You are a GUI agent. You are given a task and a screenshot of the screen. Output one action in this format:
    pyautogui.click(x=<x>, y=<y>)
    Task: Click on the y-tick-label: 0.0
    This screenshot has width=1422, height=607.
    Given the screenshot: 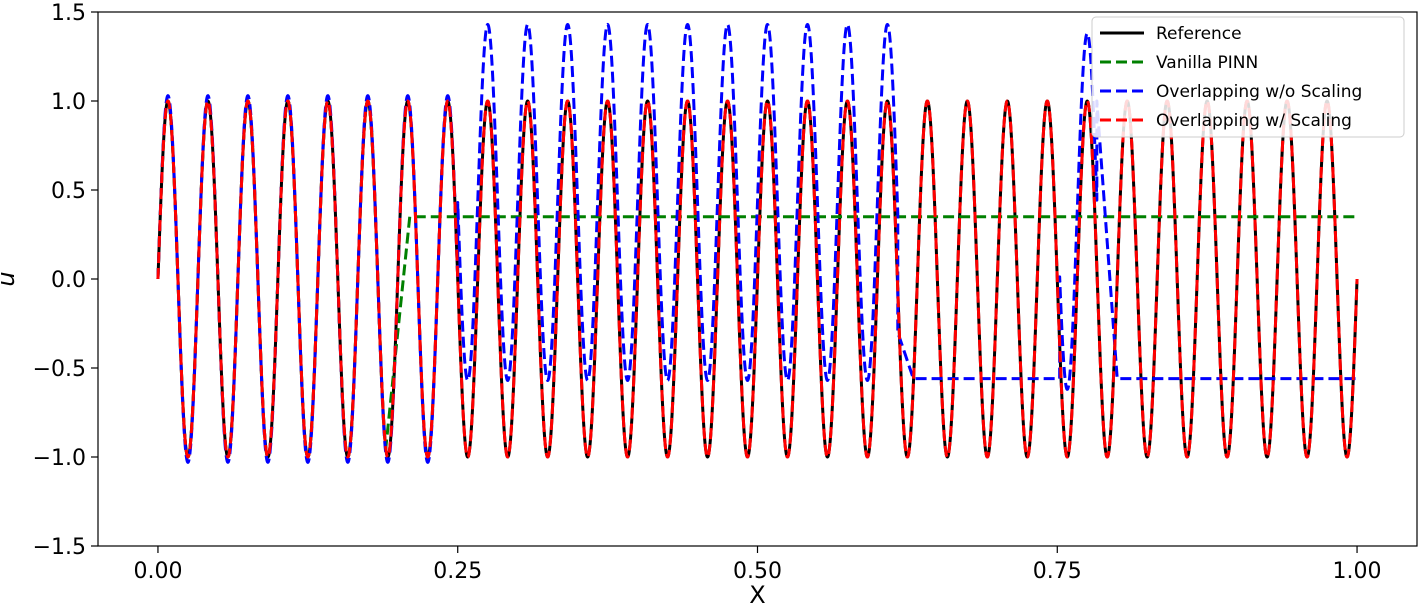 What is the action you would take?
    pyautogui.click(x=68, y=280)
    